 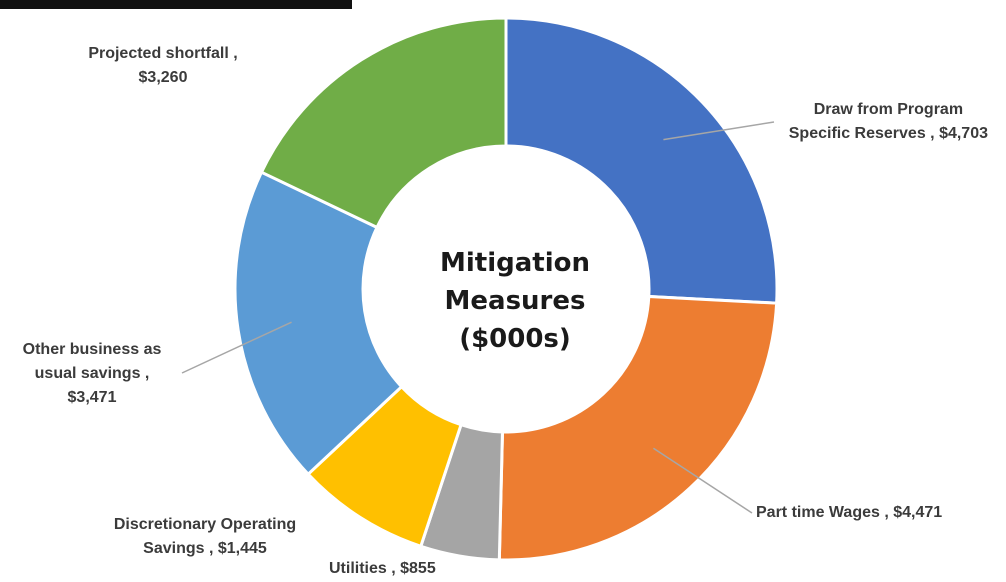 What do you see at coordinates (92, 373) in the screenshot?
I see `data-label-other-business: Other business as usual savings , $3,471` at bounding box center [92, 373].